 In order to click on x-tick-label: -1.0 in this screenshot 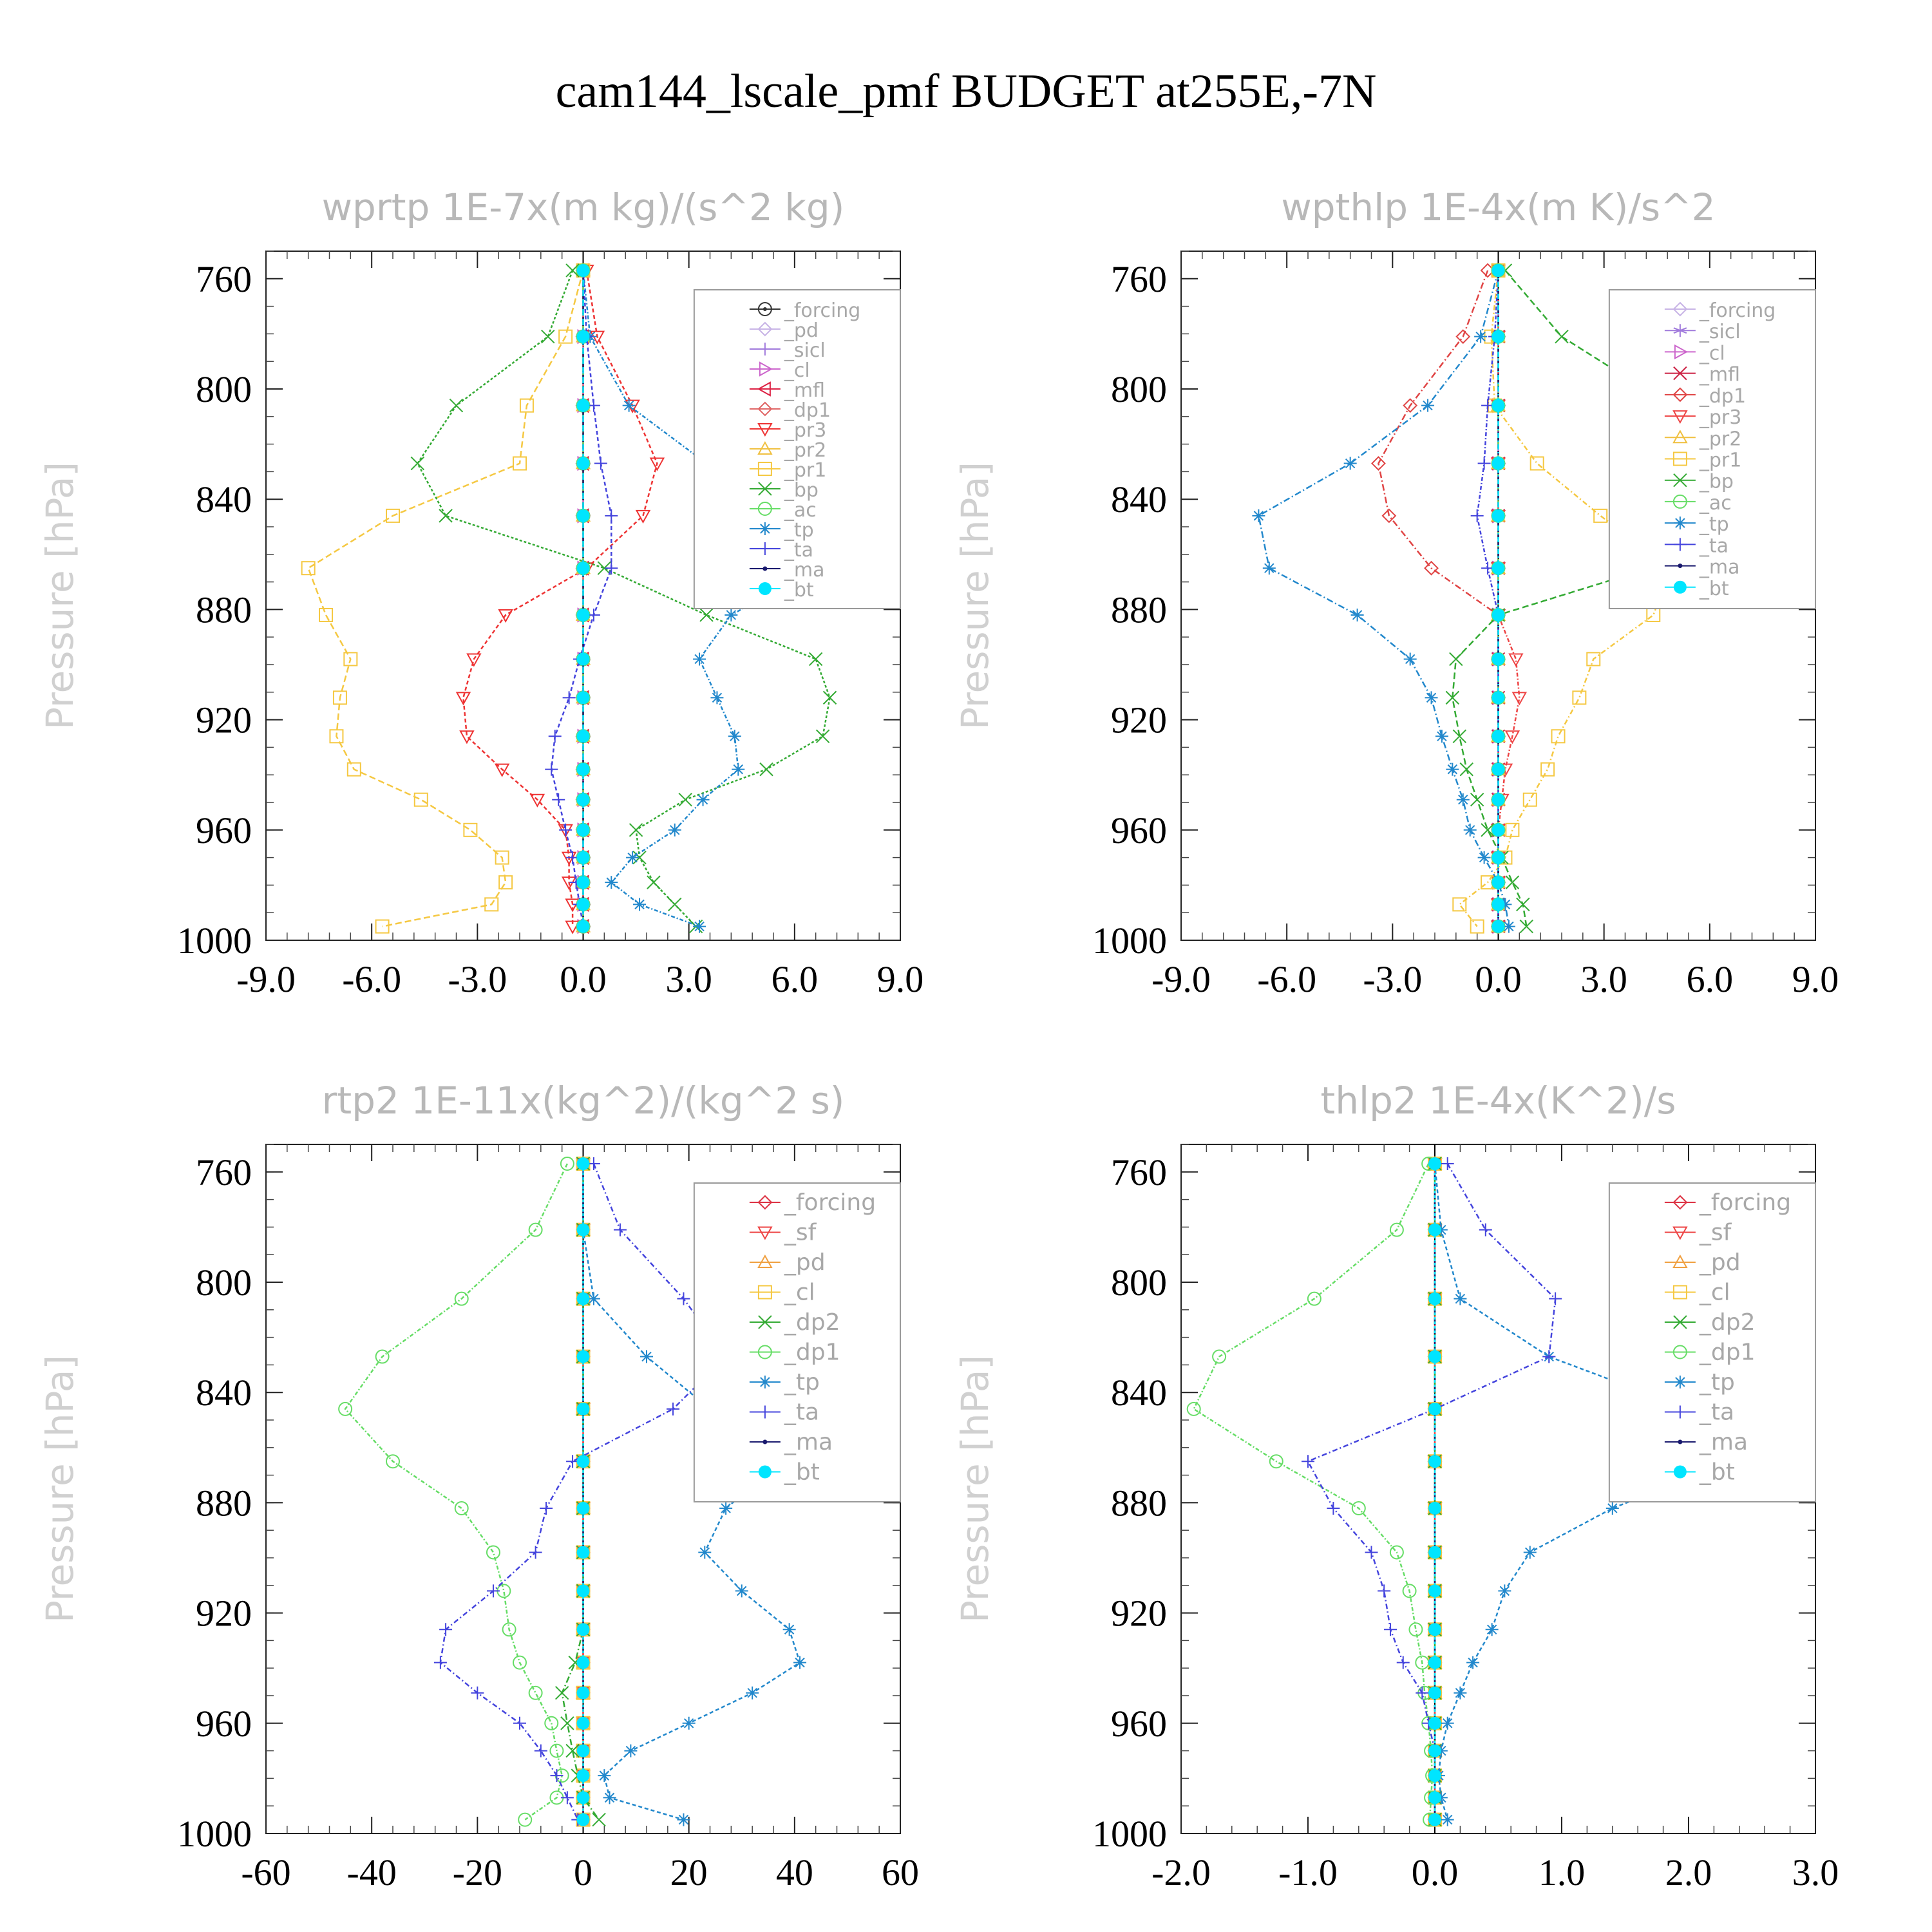, I will do `click(1308, 1872)`.